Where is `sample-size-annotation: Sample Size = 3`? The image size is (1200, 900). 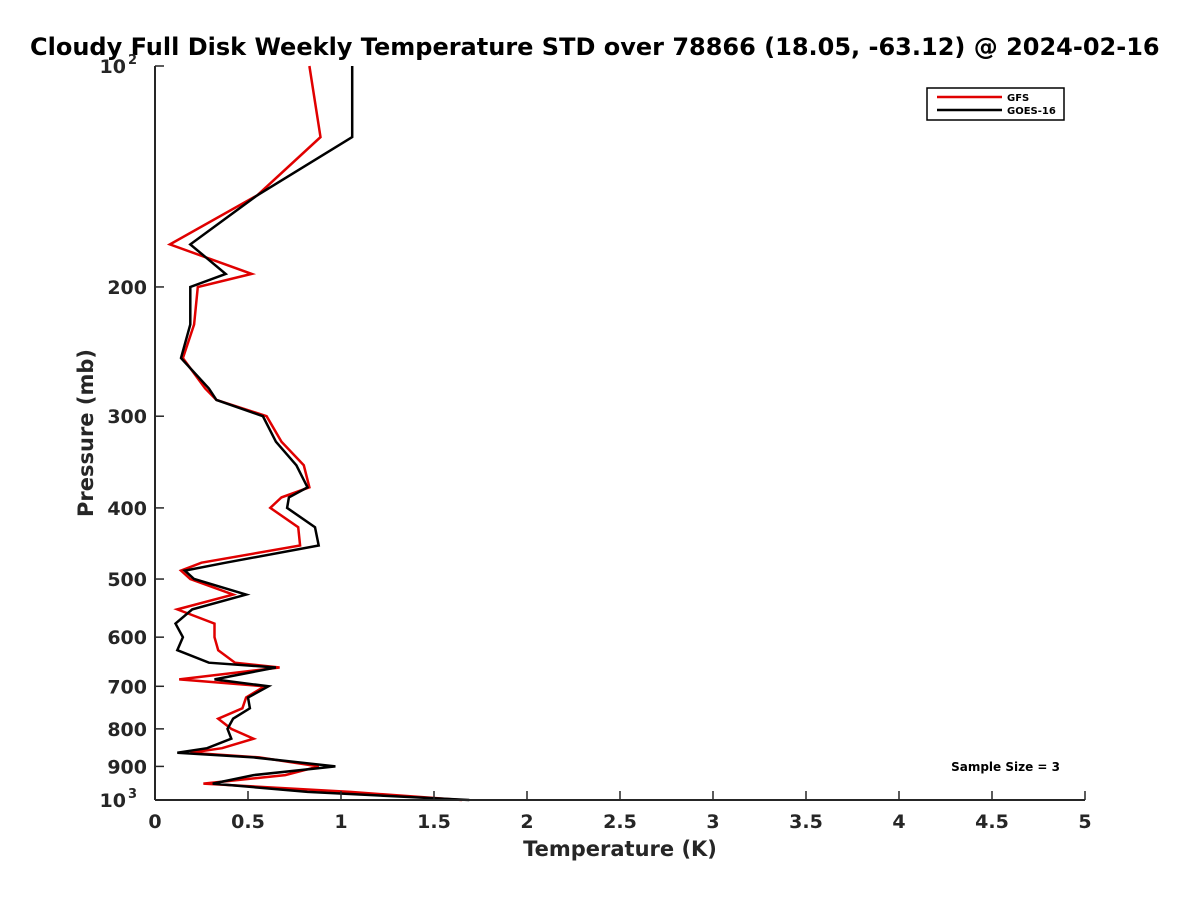
sample-size-annotation: Sample Size = 3 is located at coordinates (1005, 767).